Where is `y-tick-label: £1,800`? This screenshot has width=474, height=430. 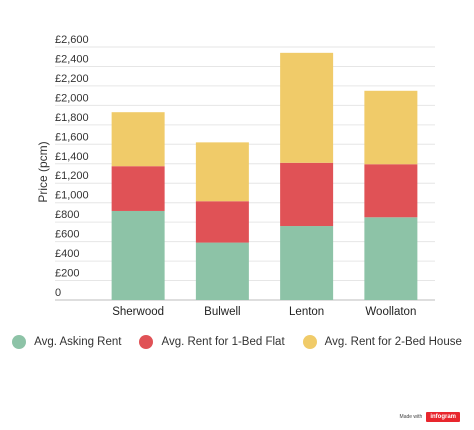
y-tick-label: £1,800 is located at coordinates (72, 118).